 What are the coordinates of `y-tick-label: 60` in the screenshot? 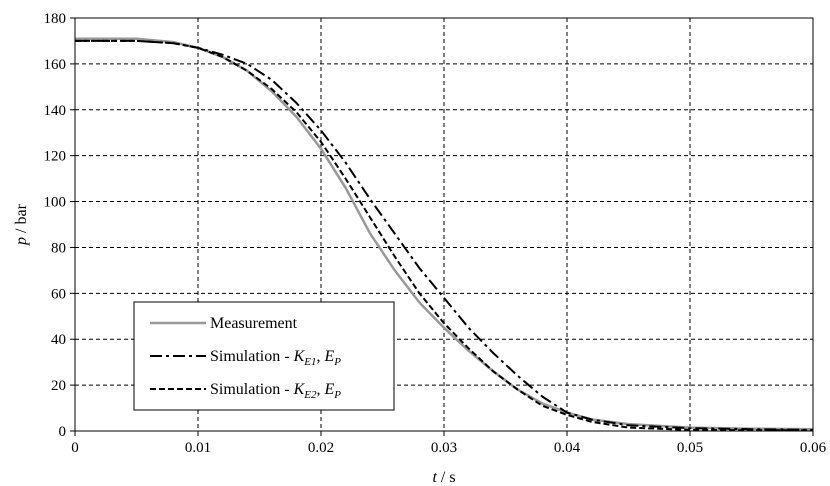 It's located at (58, 294).